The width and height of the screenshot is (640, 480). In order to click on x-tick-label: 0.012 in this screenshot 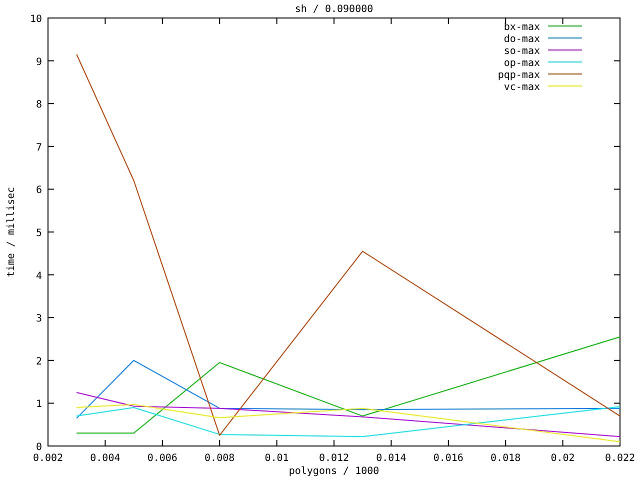, I will do `click(334, 458)`.